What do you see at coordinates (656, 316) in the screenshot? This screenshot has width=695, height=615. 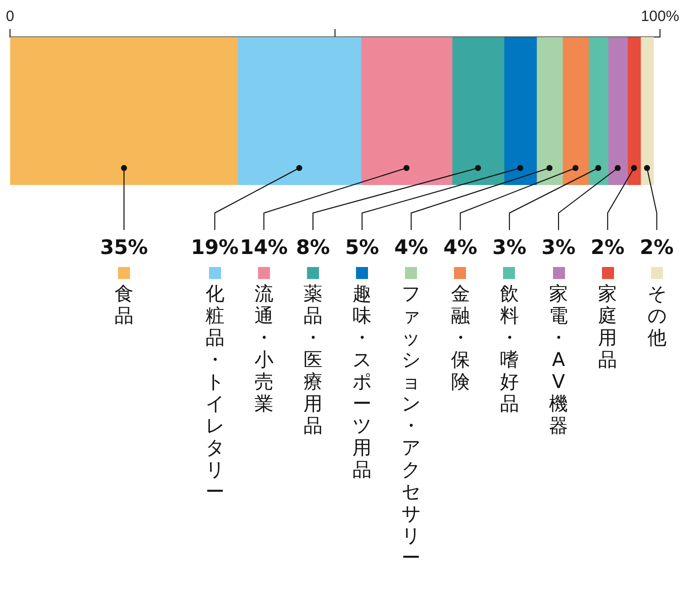 I see `legend-label: その他` at bounding box center [656, 316].